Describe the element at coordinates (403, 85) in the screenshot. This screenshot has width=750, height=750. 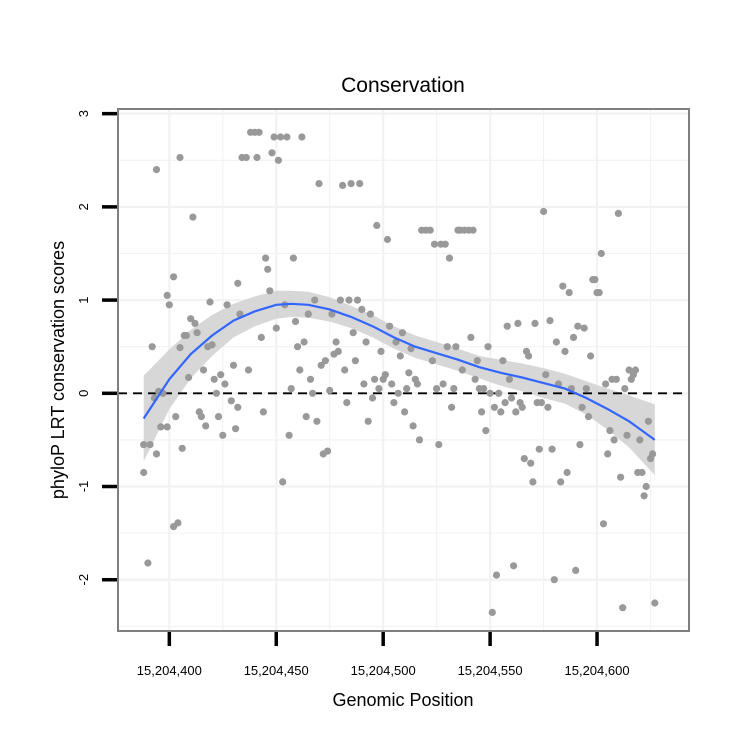
I see `chart-title: Conservation` at that location.